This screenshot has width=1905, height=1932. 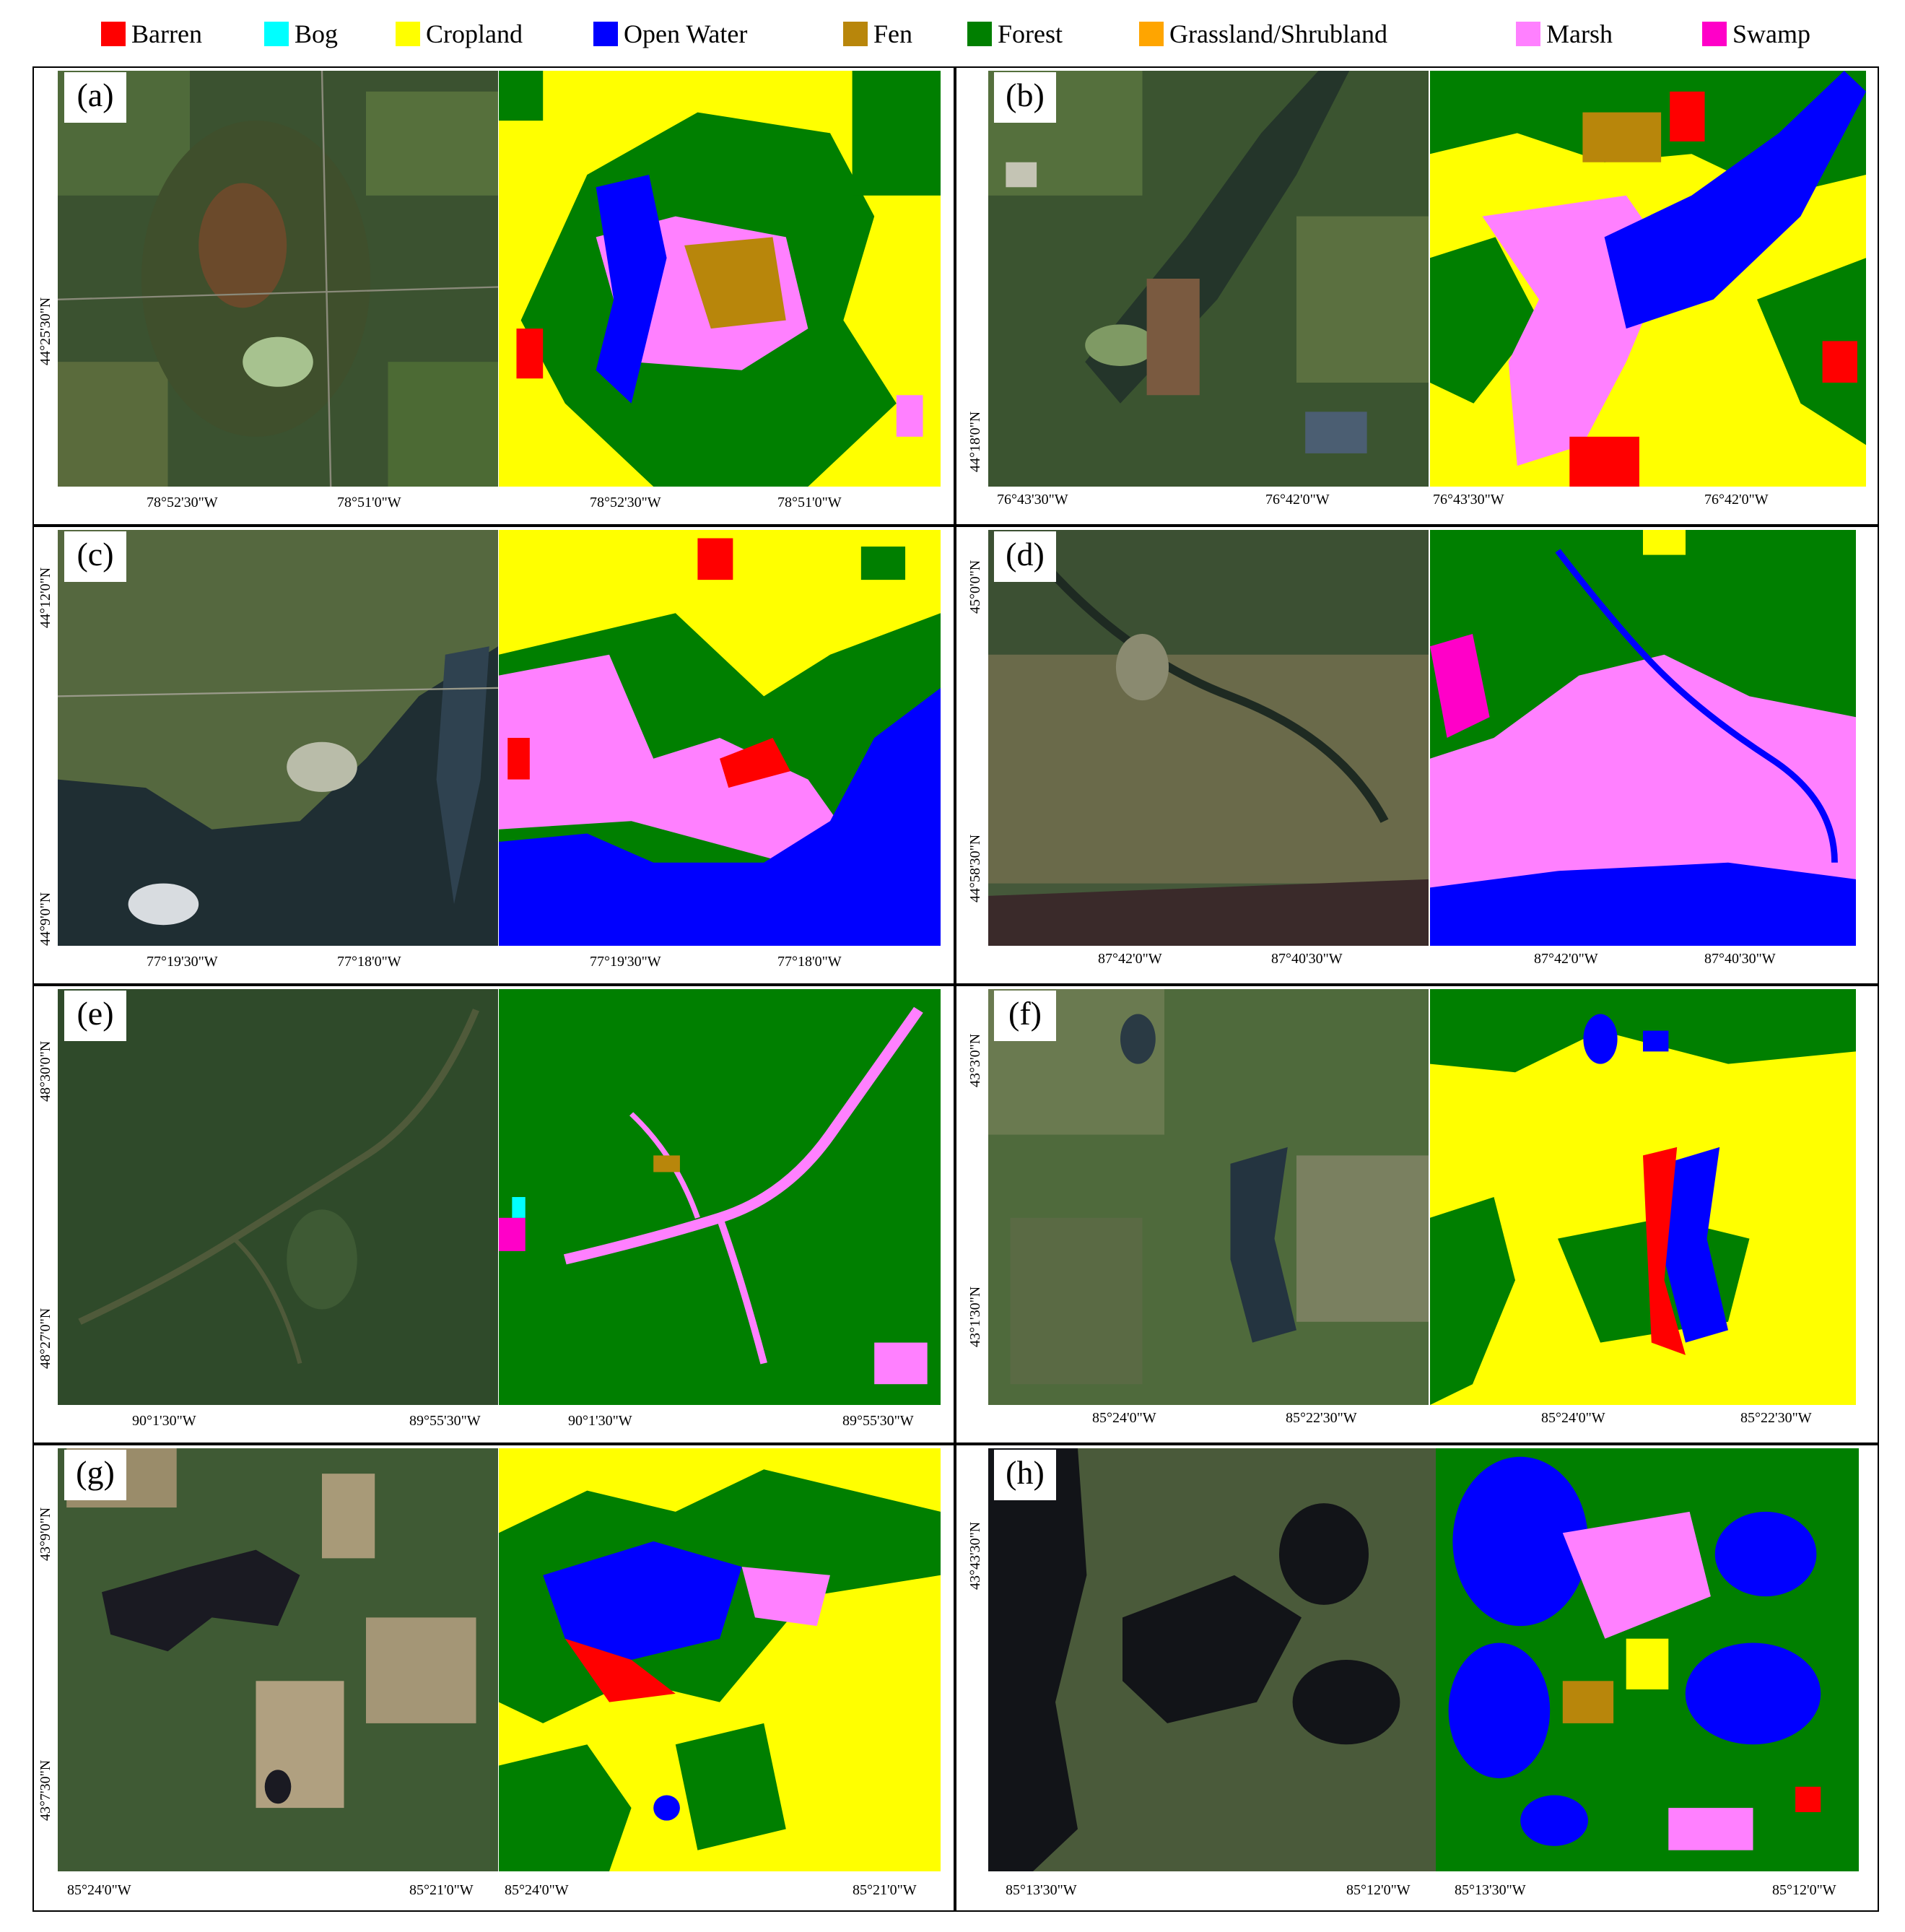 I want to click on legend-swatch-marsh, so click(x=1528, y=34).